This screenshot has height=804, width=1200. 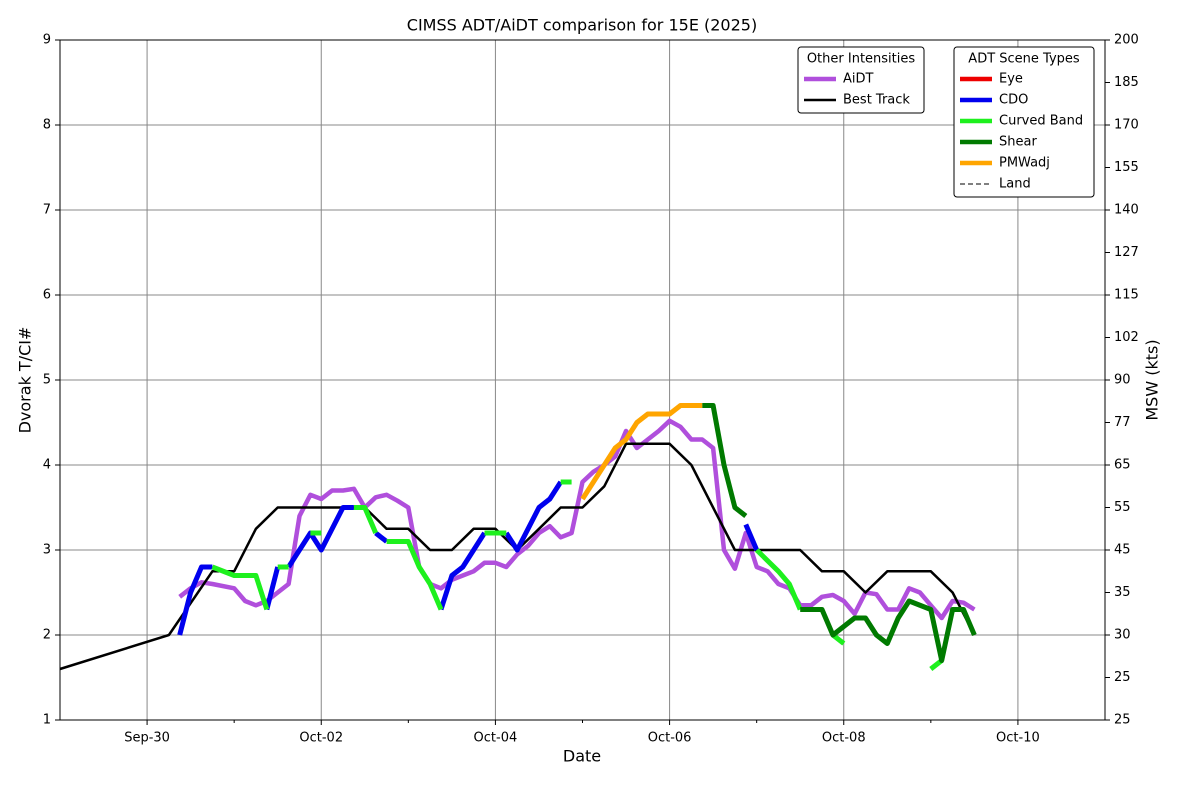 What do you see at coordinates (1152, 379) in the screenshot?
I see `y2-axis-label: MSW (kts)` at bounding box center [1152, 379].